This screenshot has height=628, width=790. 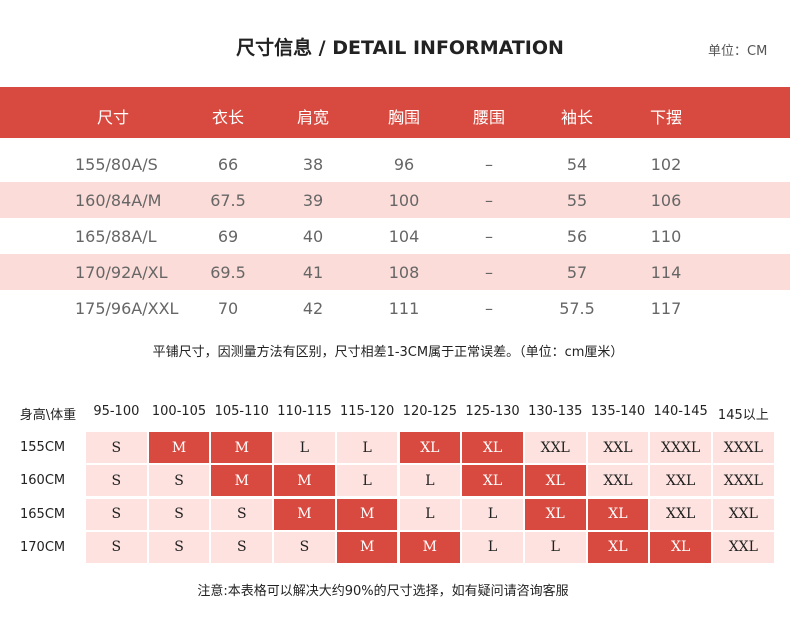 What do you see at coordinates (577, 308) in the screenshot?
I see `size-cell: 57.5` at bounding box center [577, 308].